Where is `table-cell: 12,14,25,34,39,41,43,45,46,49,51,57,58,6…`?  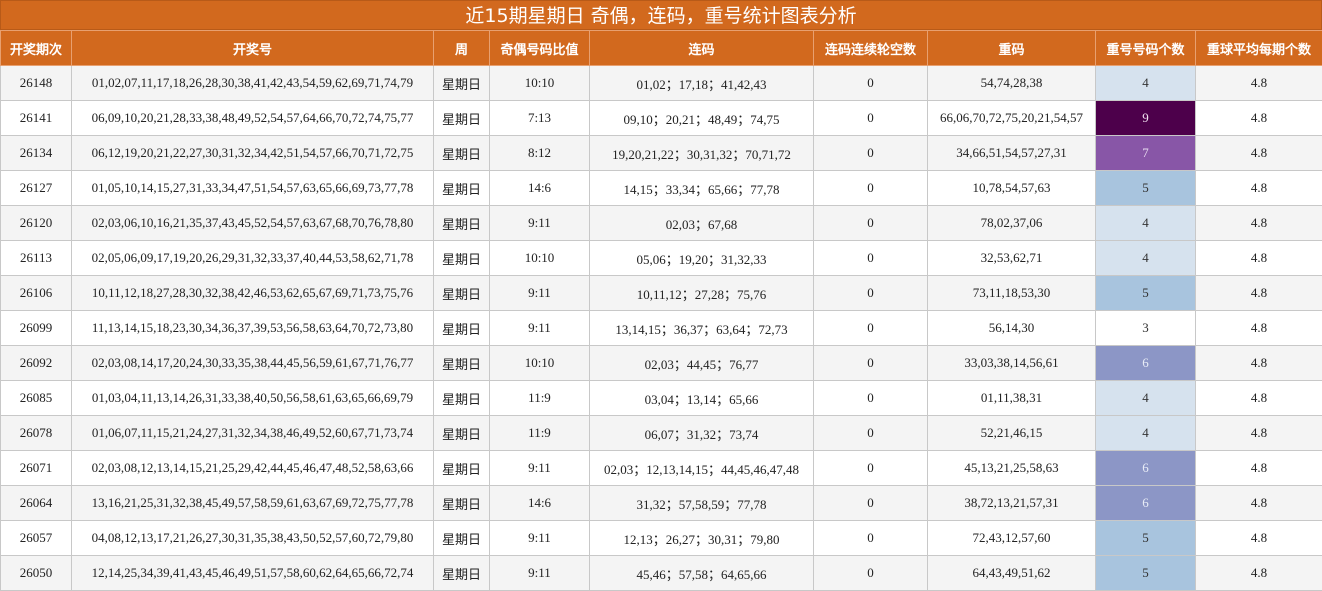
table-cell: 12,14,25,34,39,41,43,45,46,49,51,57,58,6… is located at coordinates (253, 573).